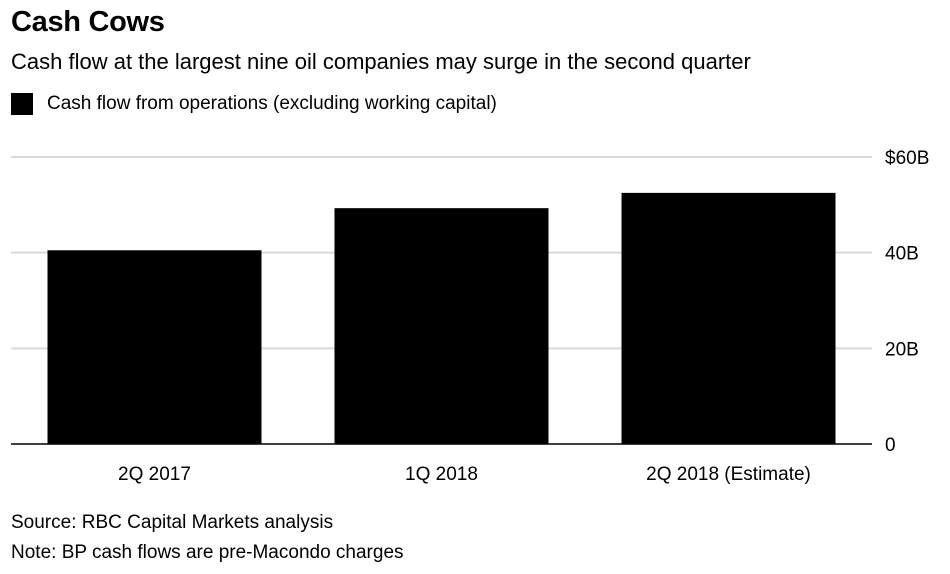 The height and width of the screenshot is (574, 950). Describe the element at coordinates (890, 445) in the screenshot. I see `y-tick-label: 0` at that location.